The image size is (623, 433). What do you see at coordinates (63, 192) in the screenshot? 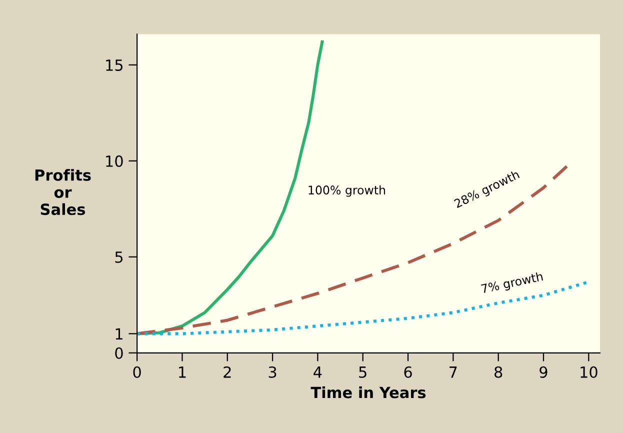
I see `y-axis-title: Profits or Sales` at bounding box center [63, 192].